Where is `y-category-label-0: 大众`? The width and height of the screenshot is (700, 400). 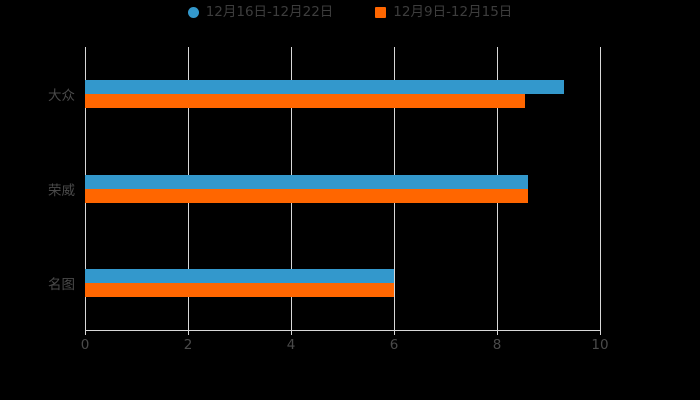
y-category-label-0: 大众 is located at coordinates (61, 96).